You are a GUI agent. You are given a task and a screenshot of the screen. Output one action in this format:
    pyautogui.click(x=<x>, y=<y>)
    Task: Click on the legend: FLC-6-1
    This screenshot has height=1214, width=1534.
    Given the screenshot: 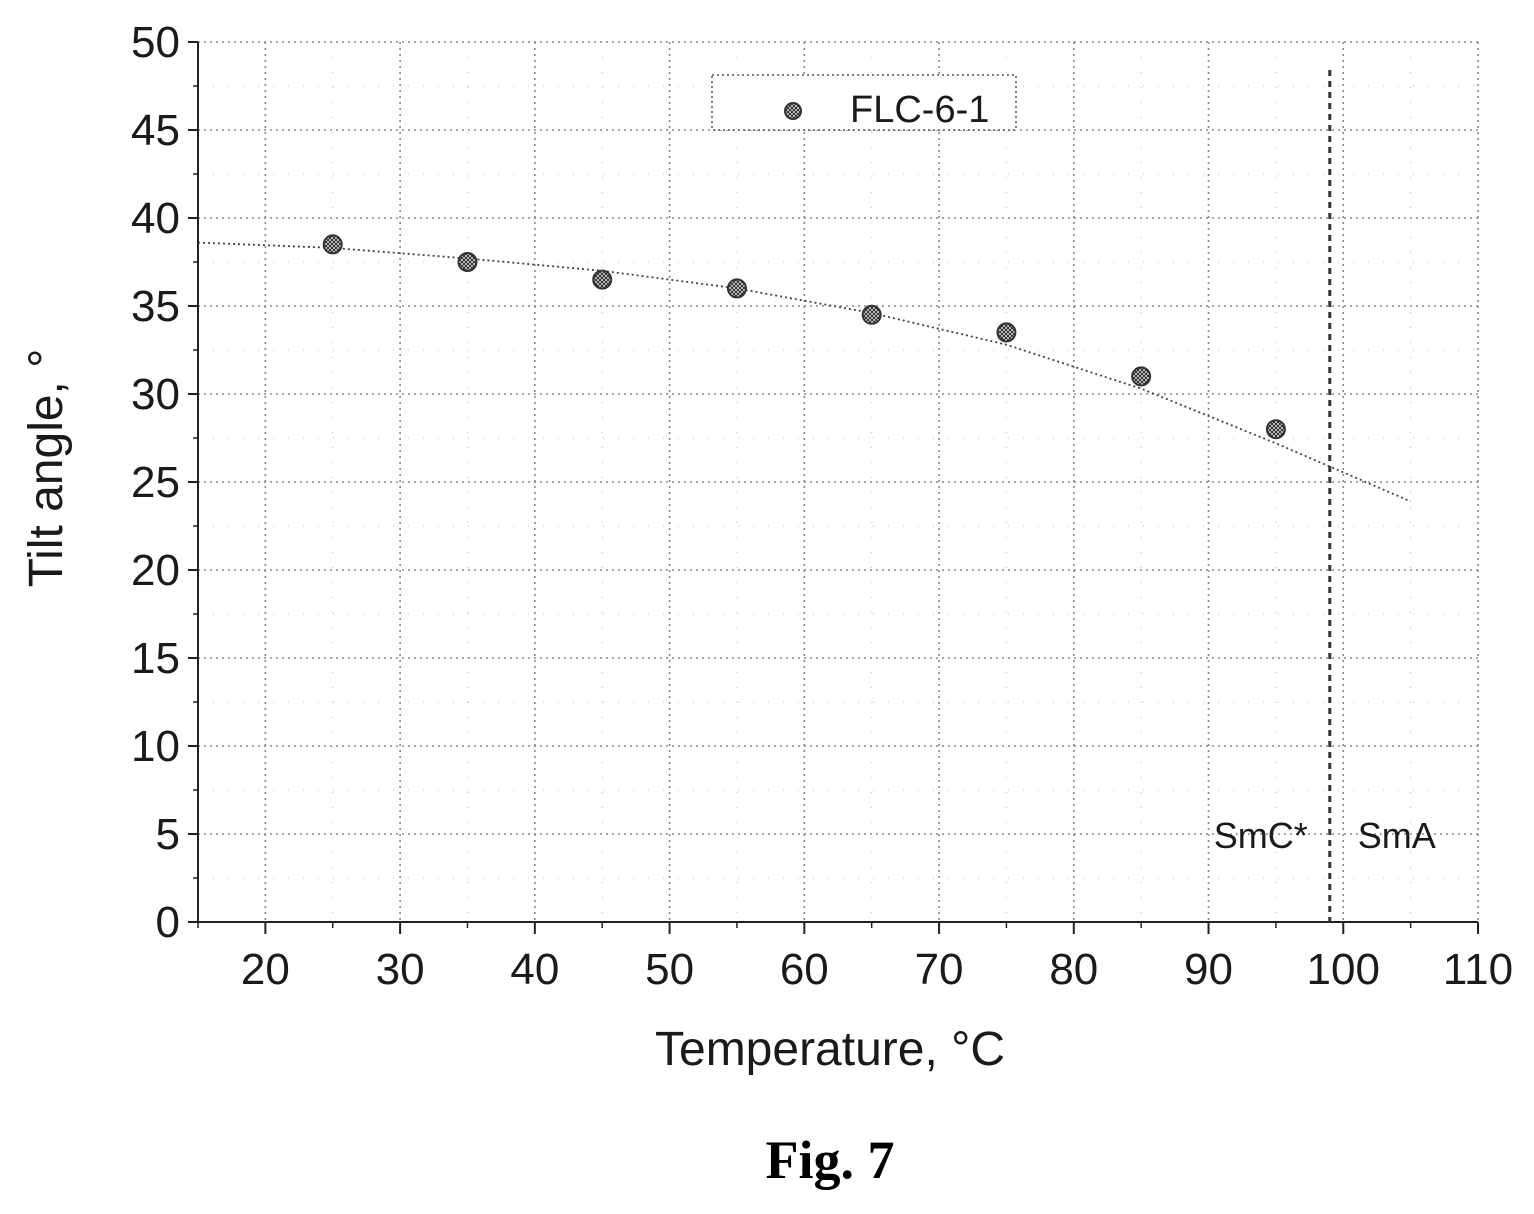 What is the action you would take?
    pyautogui.click(x=864, y=102)
    